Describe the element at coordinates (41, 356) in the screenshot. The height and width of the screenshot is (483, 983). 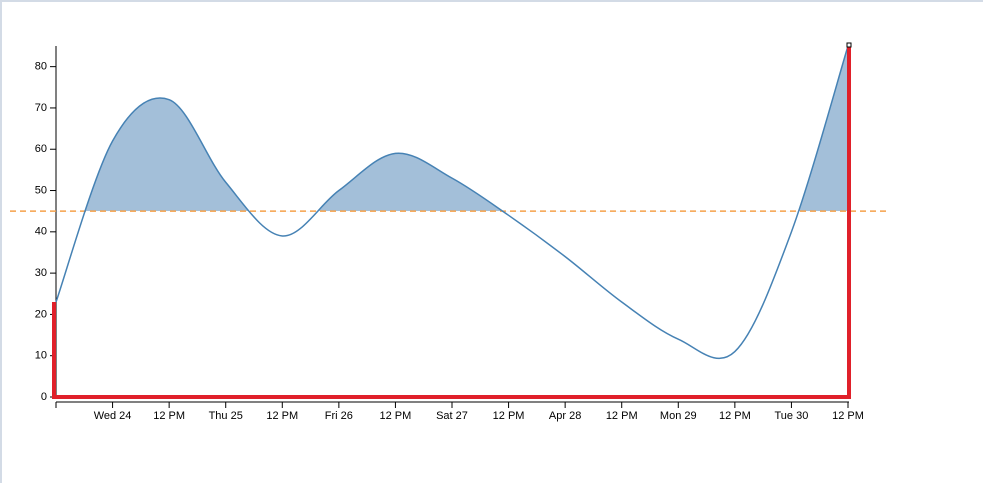
I see `y-tick-label: 10` at that location.